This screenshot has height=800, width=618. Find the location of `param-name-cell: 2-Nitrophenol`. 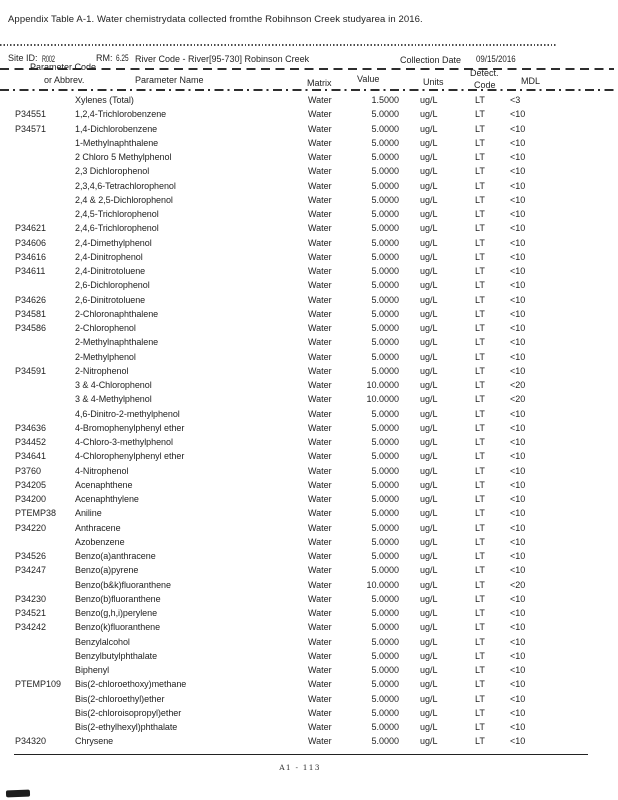

param-name-cell: 2-Nitrophenol is located at coordinates (102, 370).